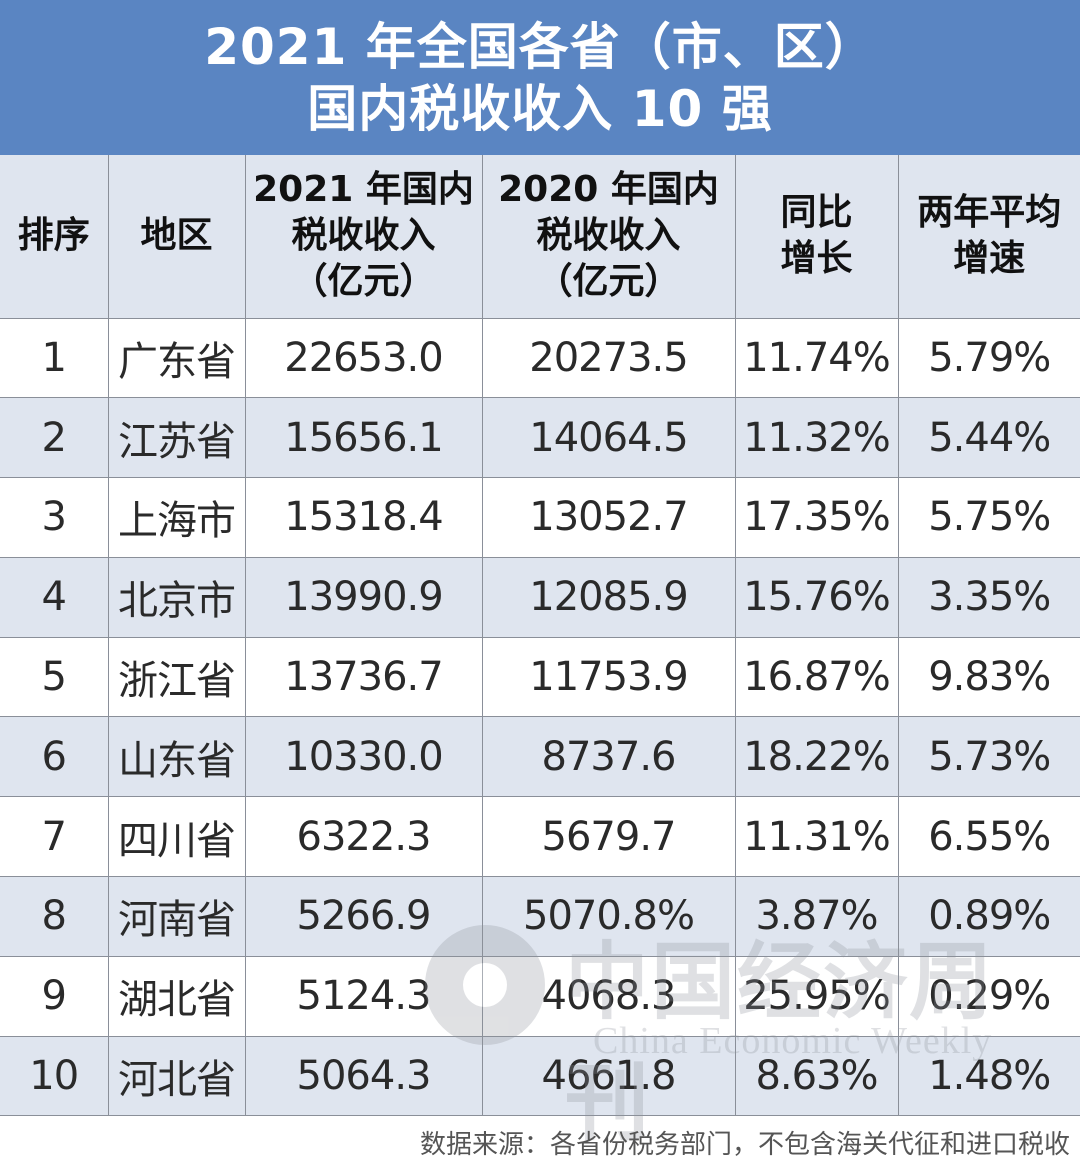 The image size is (1080, 1175). I want to click on table-row: 5 浙江省 13736.7 11753.9 16.87% 9.83%, so click(540, 677).